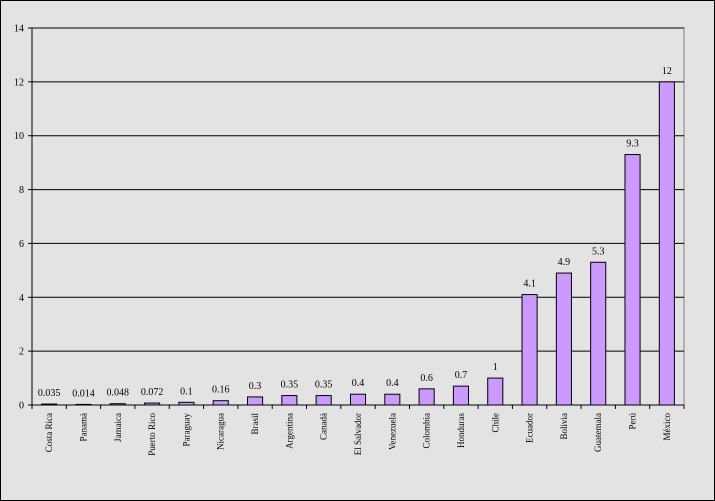 The width and height of the screenshot is (715, 501). What do you see at coordinates (49, 393) in the screenshot?
I see `data-label: 0.035` at bounding box center [49, 393].